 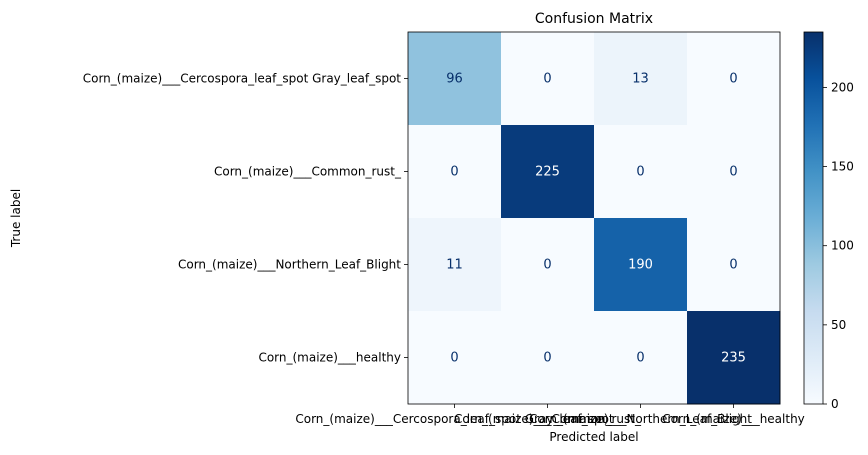 What do you see at coordinates (289, 265) in the screenshot?
I see `y-tick-label: Corn_(maize)___Northern_Leaf_Blight` at bounding box center [289, 265].